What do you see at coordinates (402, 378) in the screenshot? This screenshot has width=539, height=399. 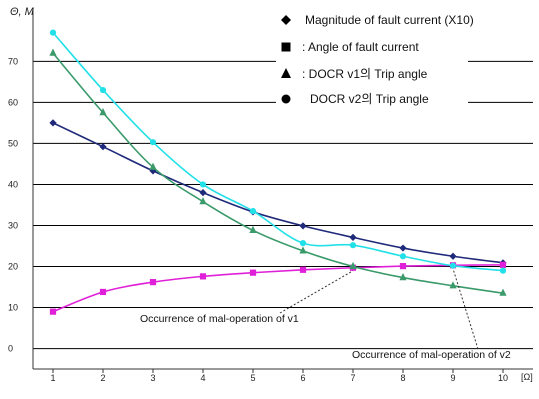 I see `x-tick-label-8: 8` at bounding box center [402, 378].